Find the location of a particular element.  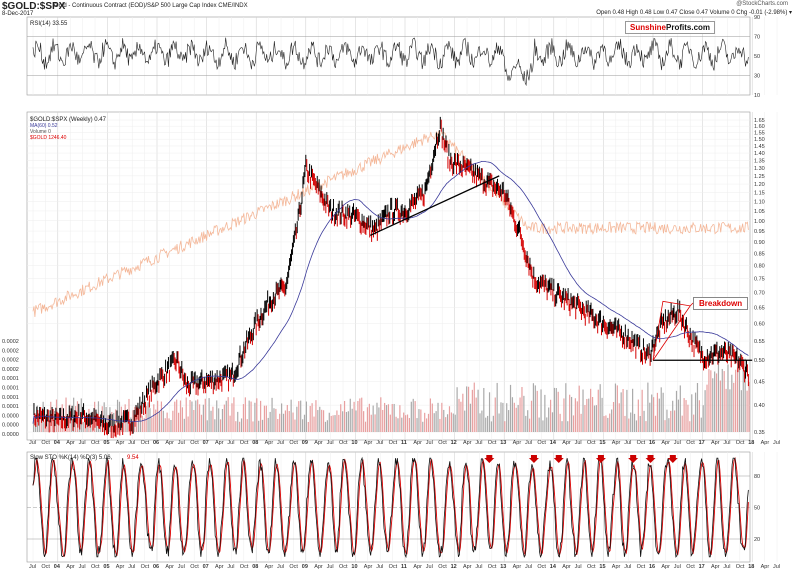

x-tick-label: 16 is located at coordinates (652, 567).